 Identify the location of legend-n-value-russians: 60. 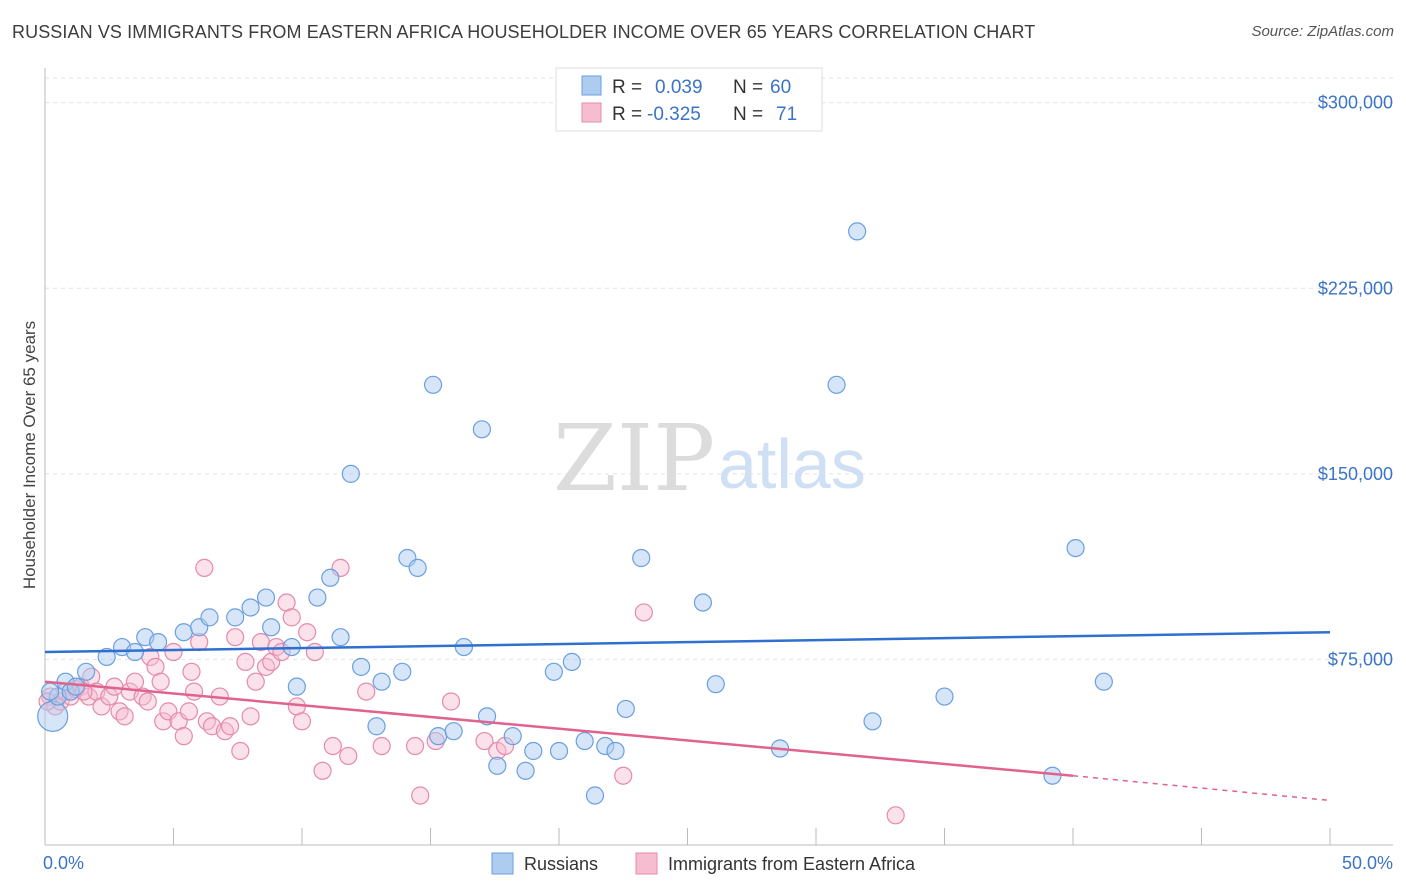
(780, 87).